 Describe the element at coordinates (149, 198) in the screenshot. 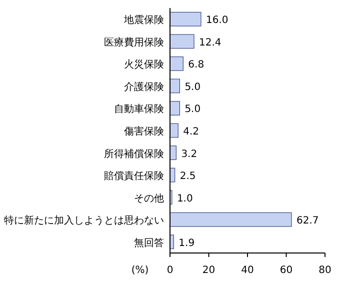

I see `y-tick-label: その他` at that location.